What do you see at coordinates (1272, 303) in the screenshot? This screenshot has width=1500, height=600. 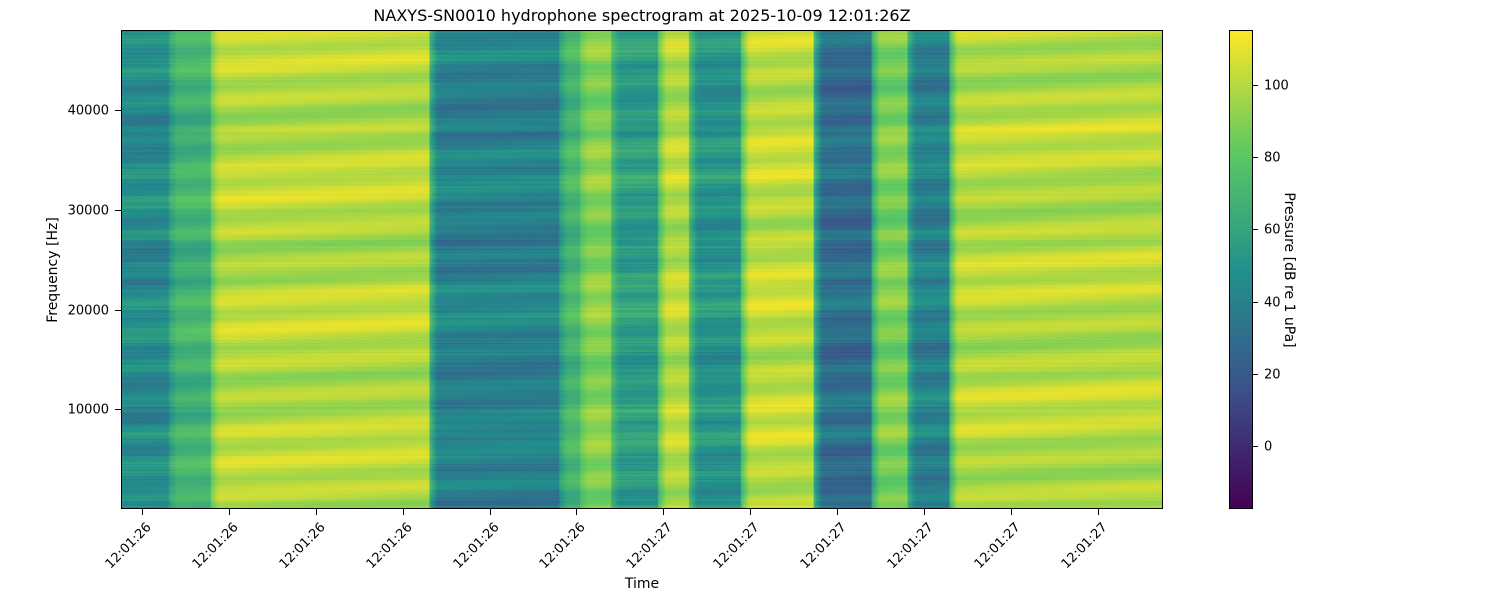 I see `colorbar-tick-label: 40` at bounding box center [1272, 303].